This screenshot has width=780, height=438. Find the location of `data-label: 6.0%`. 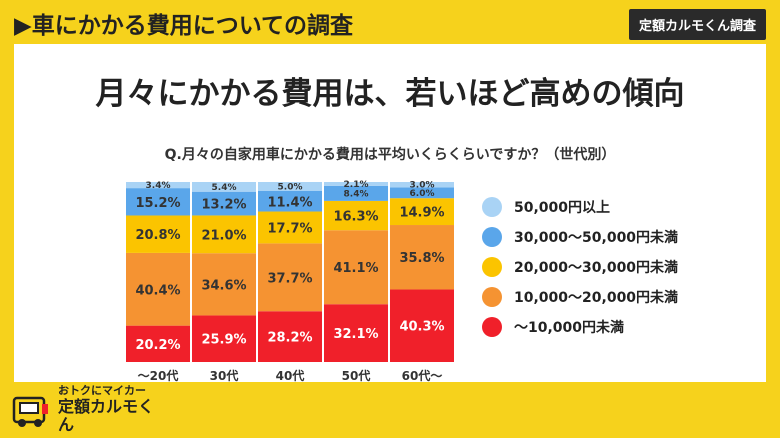

data-label: 6.0% is located at coordinates (422, 194).